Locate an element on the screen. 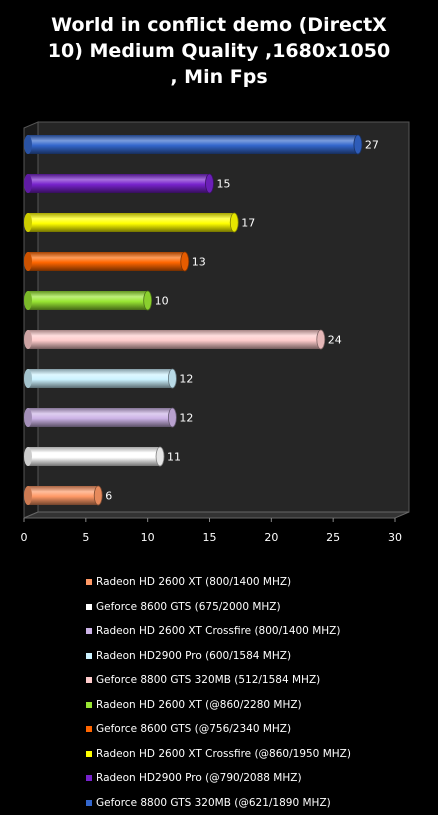  legend-label: Radeon HD 2600 XT (800/1400 MHZ) is located at coordinates (193, 582).